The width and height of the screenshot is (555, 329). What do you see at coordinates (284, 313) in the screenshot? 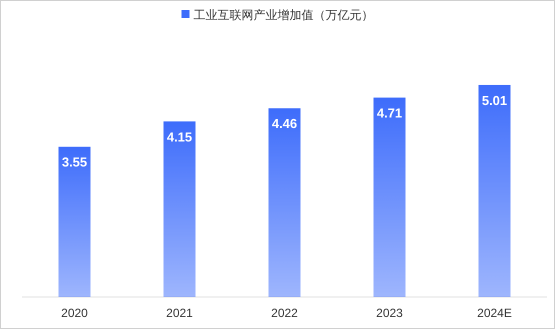
I see `x-tick-label: 2022` at bounding box center [284, 313].